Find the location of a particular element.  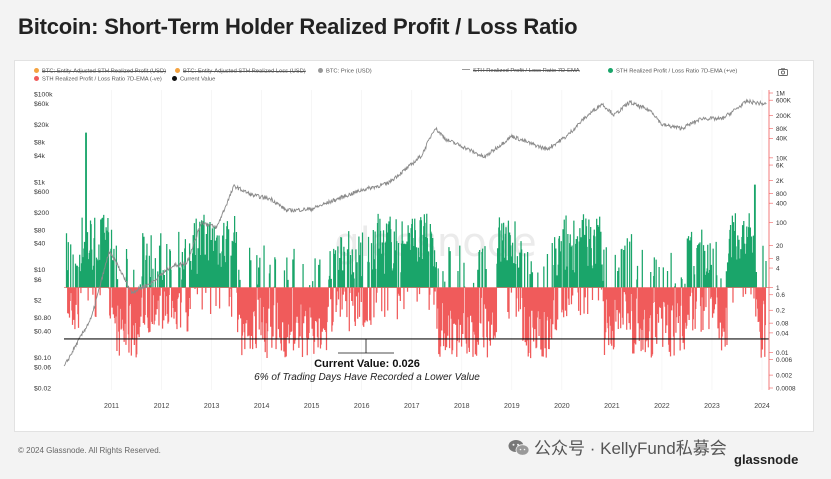

legend-label: BTC: Price (USD) is located at coordinates (349, 71).